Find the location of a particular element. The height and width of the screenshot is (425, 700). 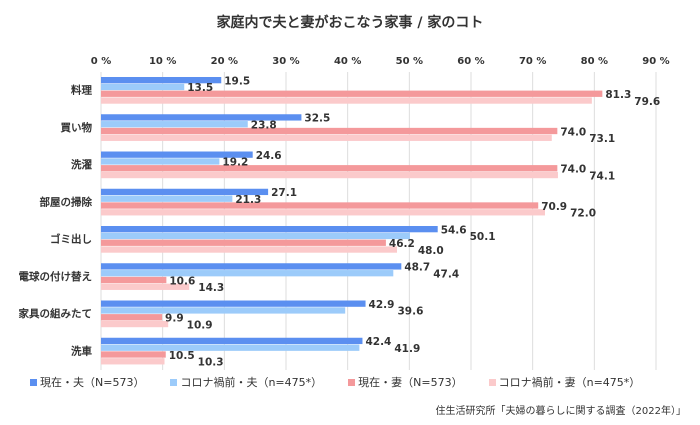

category-label: 買い物 is located at coordinates (77, 127).